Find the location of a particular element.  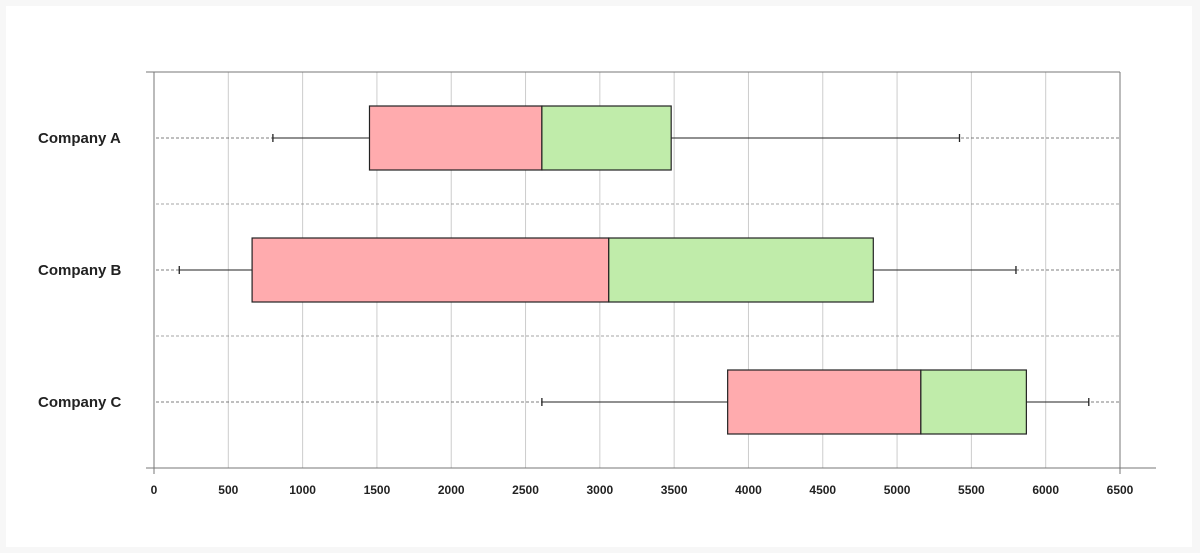

x-tick-label: 500 is located at coordinates (228, 490).